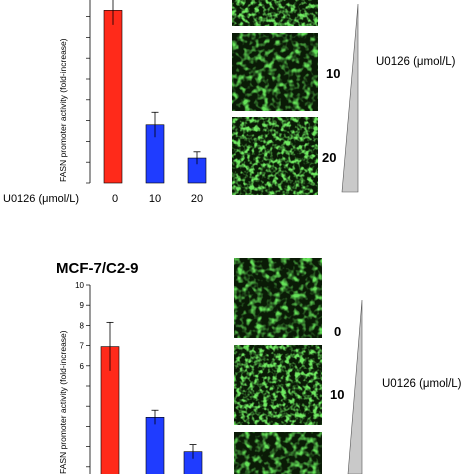 The width and height of the screenshot is (474, 474). What do you see at coordinates (63, 402) in the screenshot?
I see `y-axis-label-2: FASN promoter activity (fold-increase)` at bounding box center [63, 402].